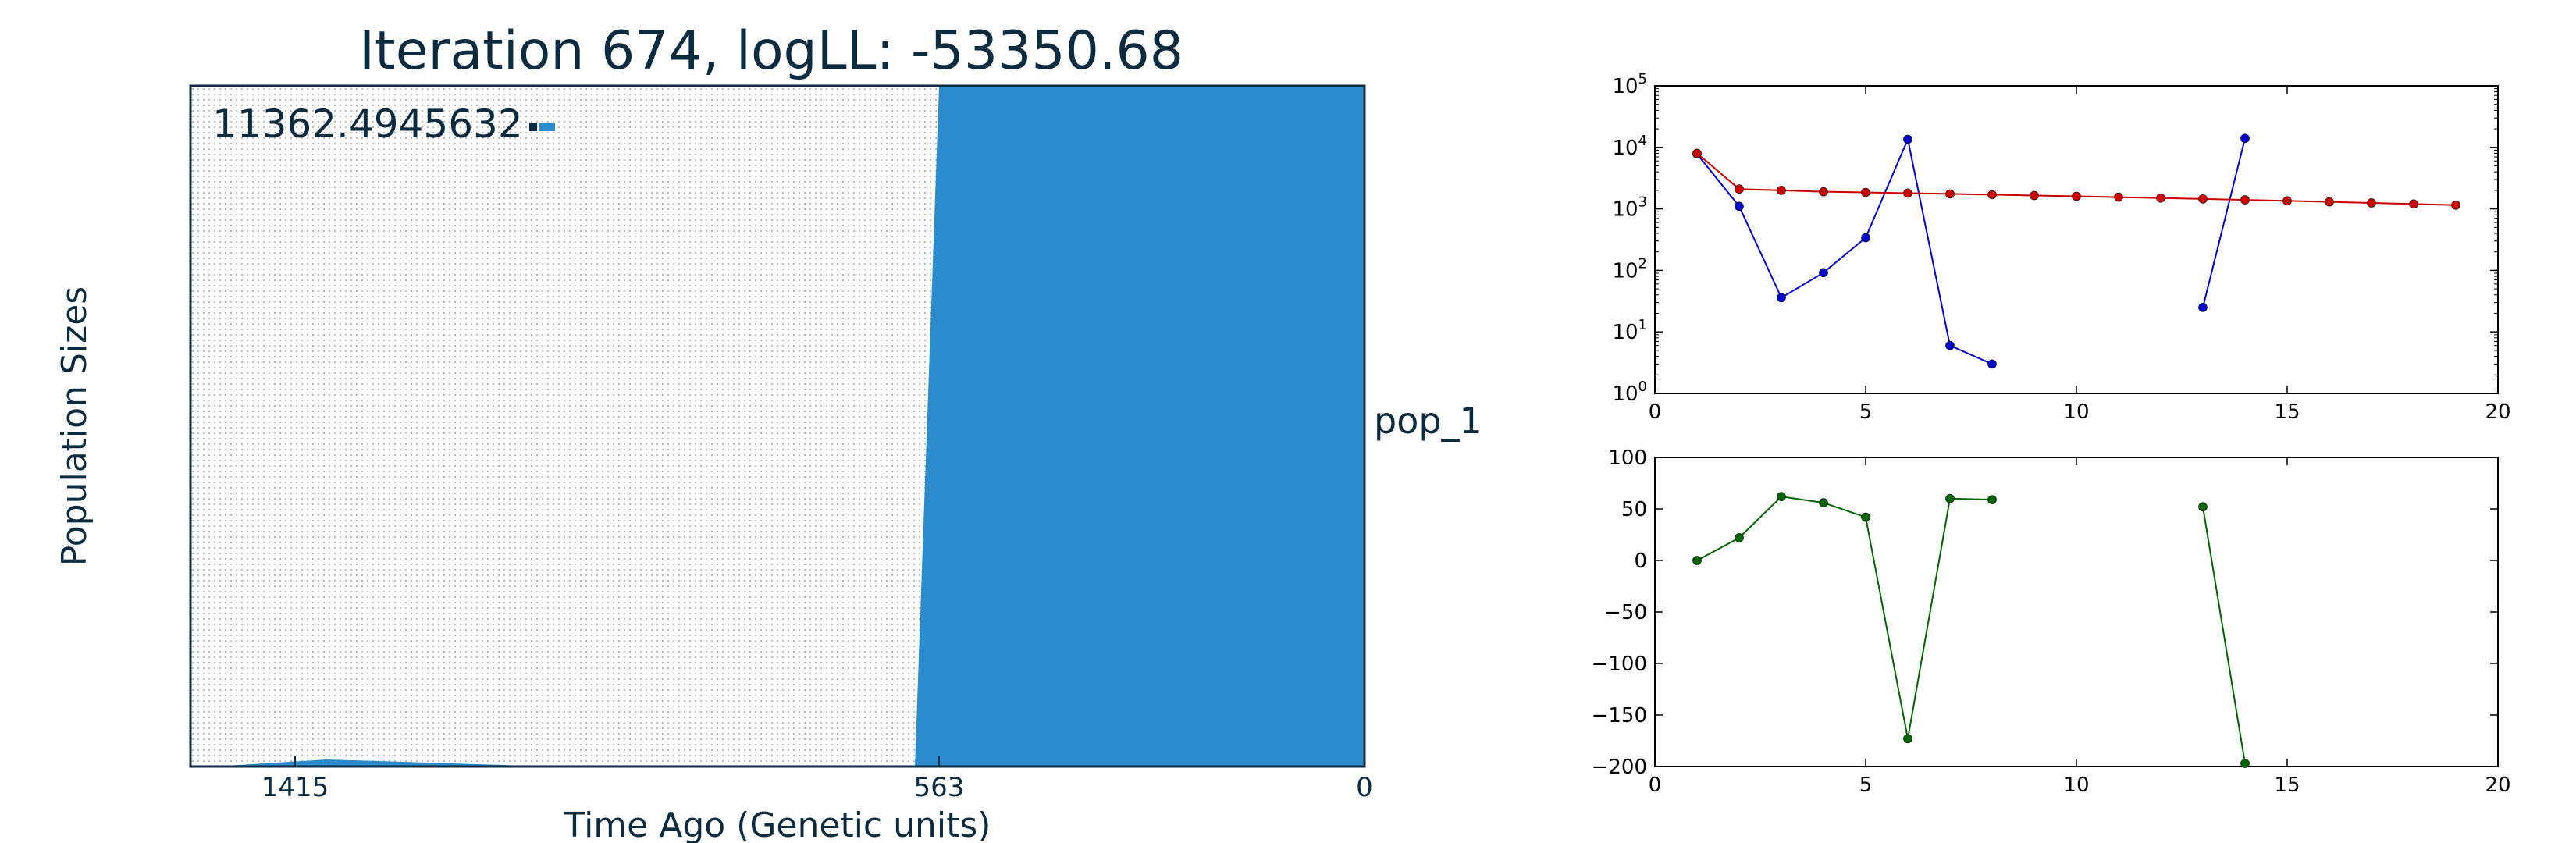 The image size is (2576, 843). Describe the element at coordinates (1656, 786) in the screenshot. I see `growth-panel-x-tick-label: 0` at that location.